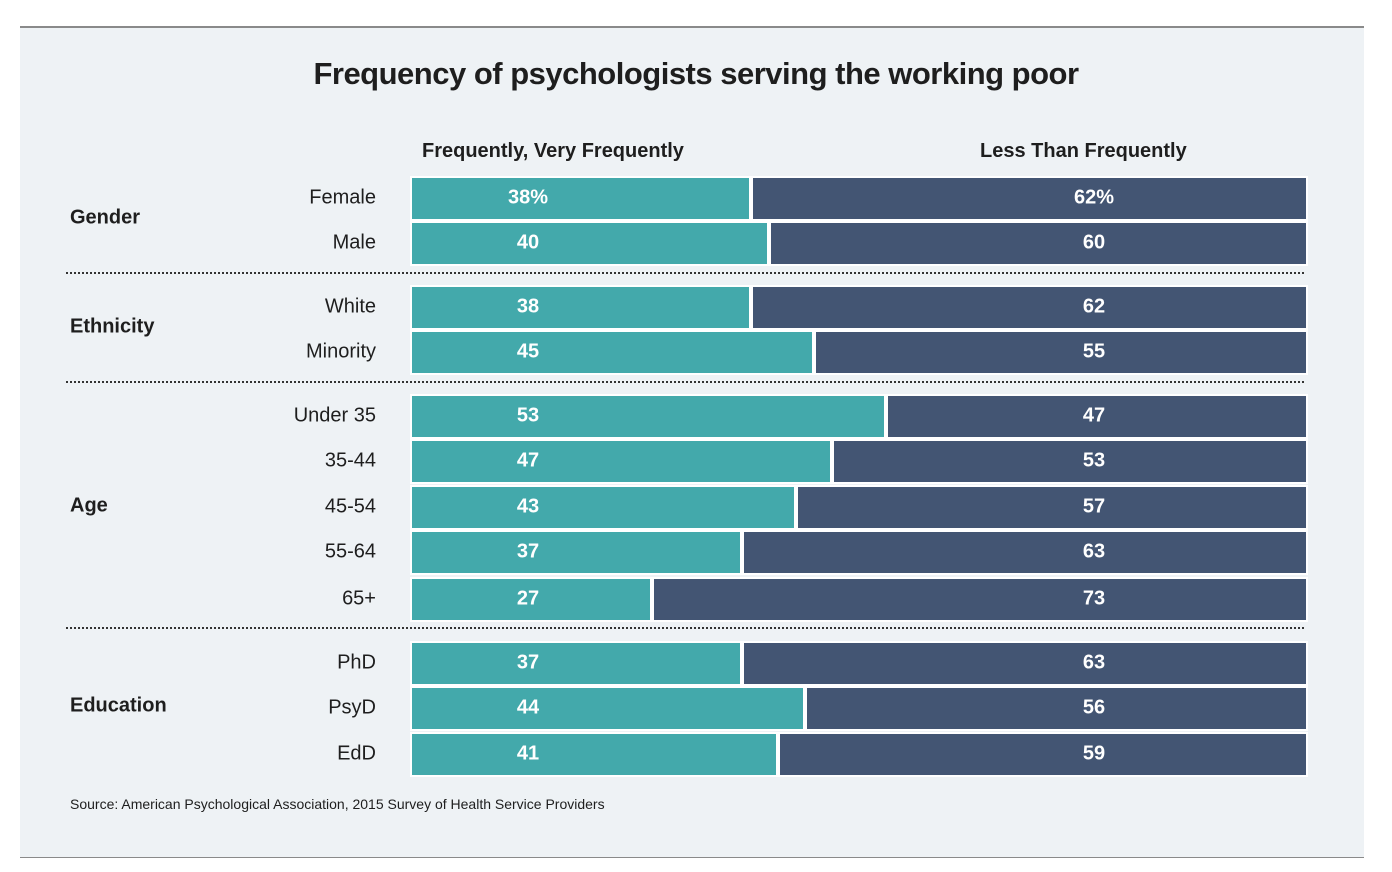  I want to click on data-label: 27, so click(528, 598).